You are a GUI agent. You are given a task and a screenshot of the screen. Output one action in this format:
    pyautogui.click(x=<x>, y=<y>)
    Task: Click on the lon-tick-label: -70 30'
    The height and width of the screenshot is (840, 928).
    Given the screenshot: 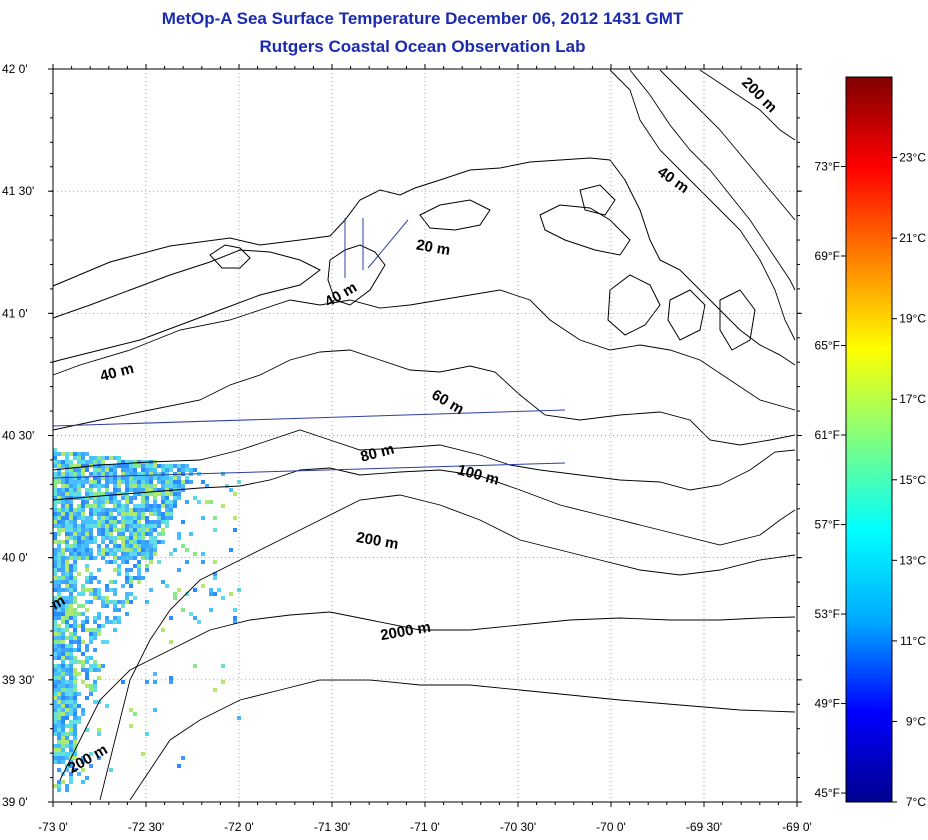 What is the action you would take?
    pyautogui.click(x=518, y=827)
    